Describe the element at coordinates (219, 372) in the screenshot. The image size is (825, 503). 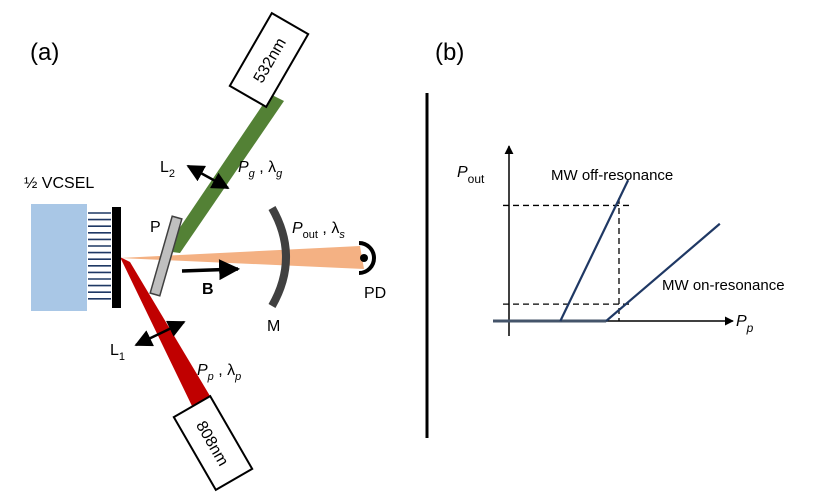
I see `pump-beam-label: Pp , λp` at that location.